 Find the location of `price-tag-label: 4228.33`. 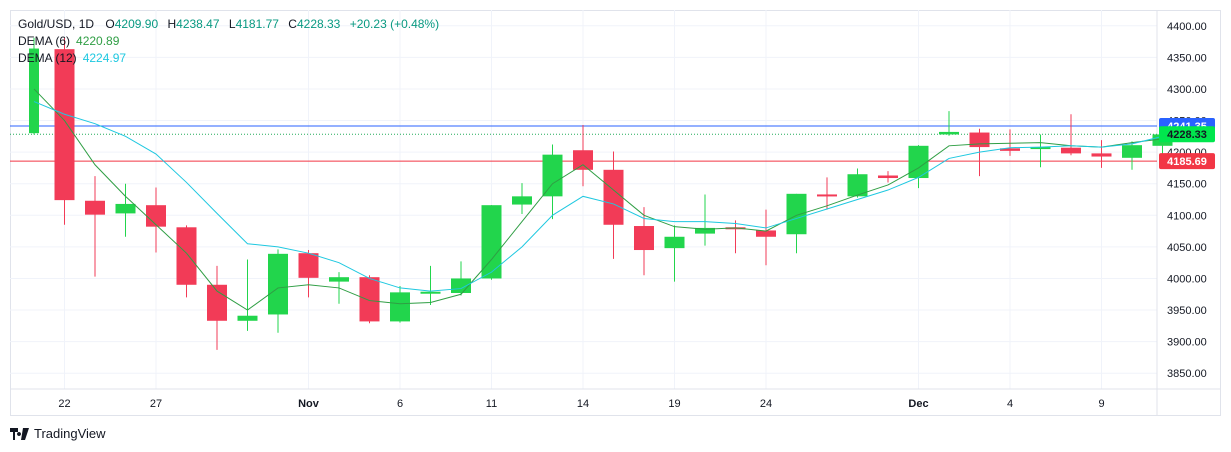

price-tag-label: 4228.33 is located at coordinates (1187, 135).